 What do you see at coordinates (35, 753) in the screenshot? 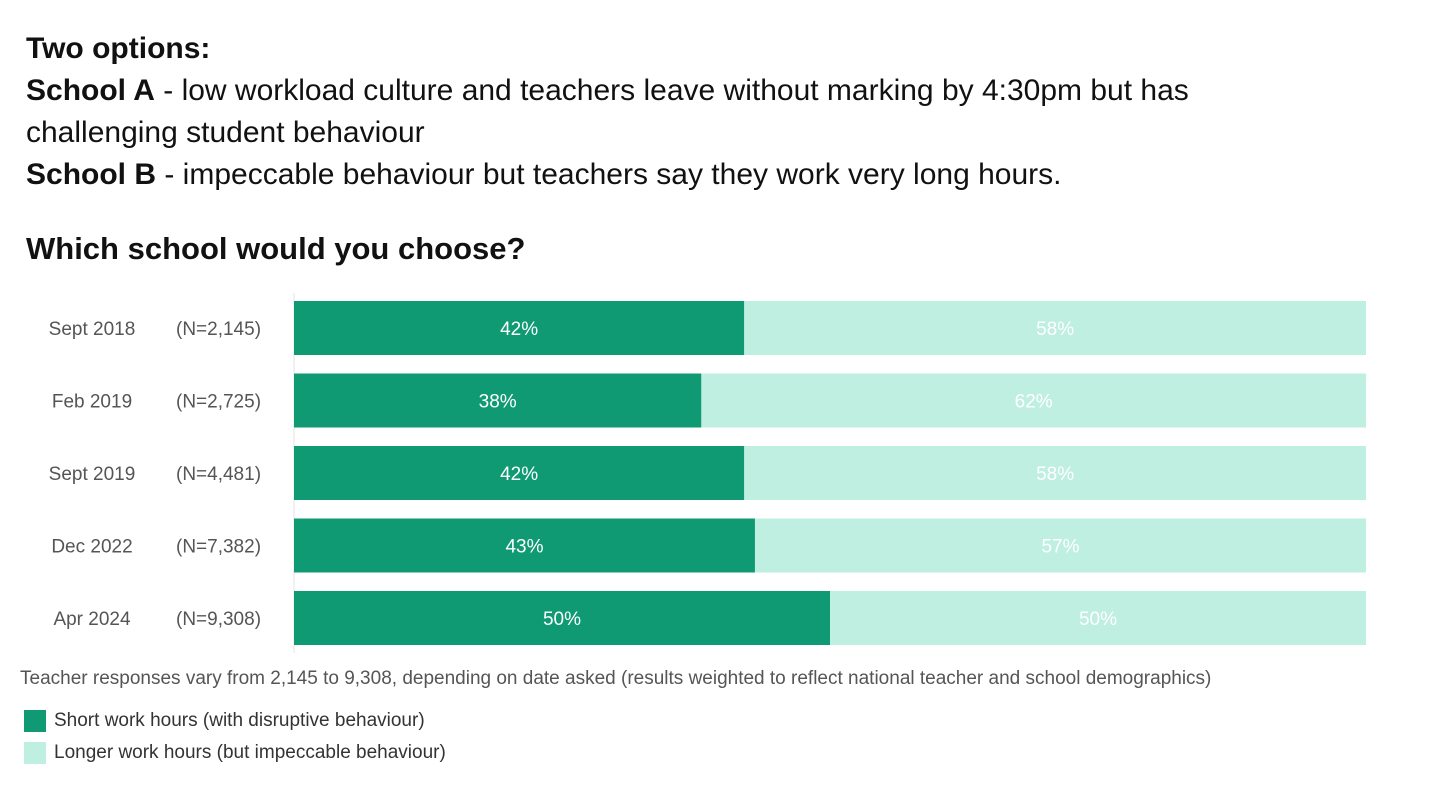
I see `legend-swatch-longer-hours` at bounding box center [35, 753].